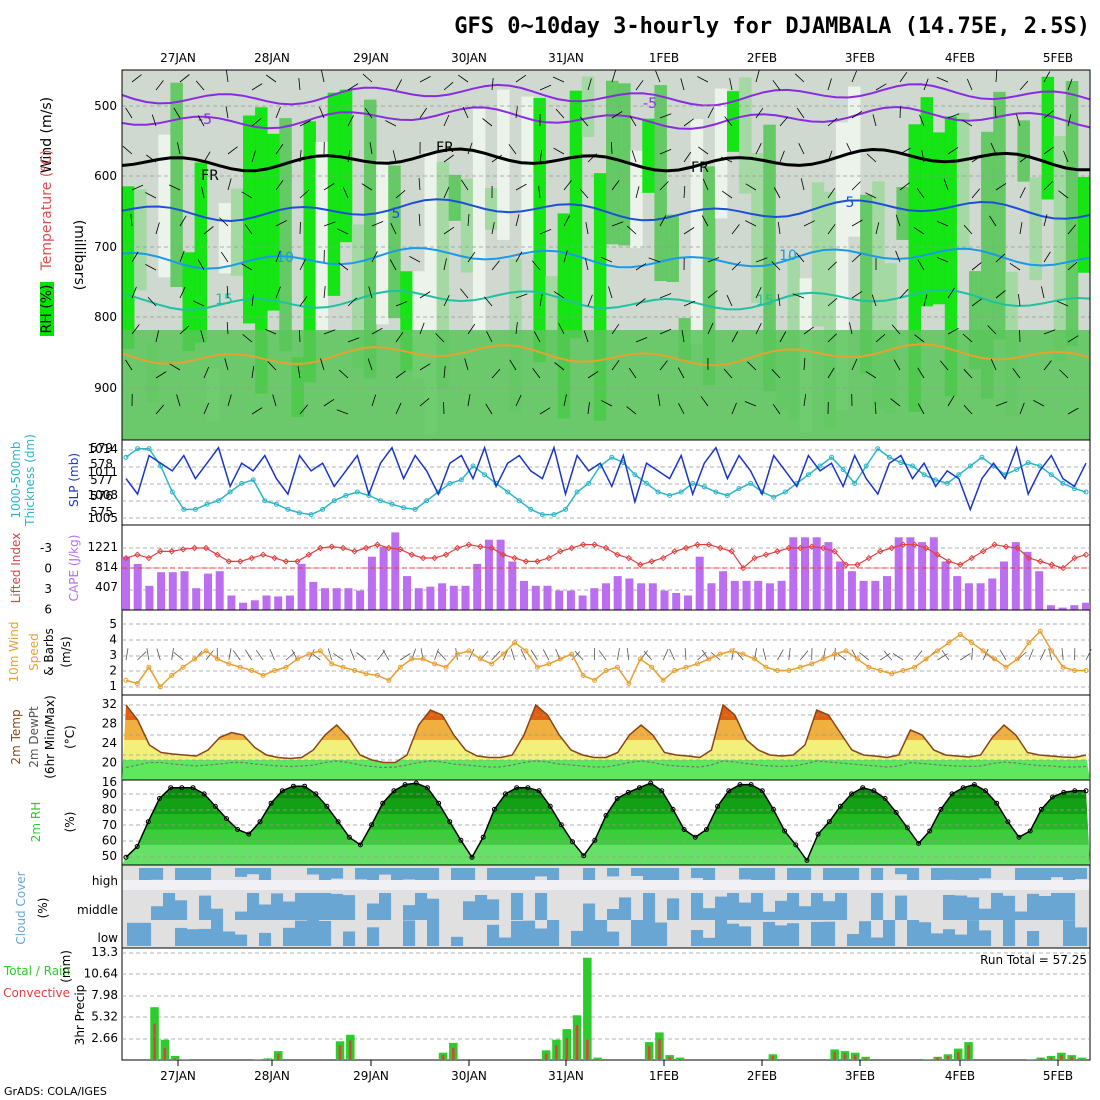 This screenshot has width=1100, height=1100. What do you see at coordinates (34, 652) in the screenshot?
I see `ylabel-wind-speed: Speed` at bounding box center [34, 652].